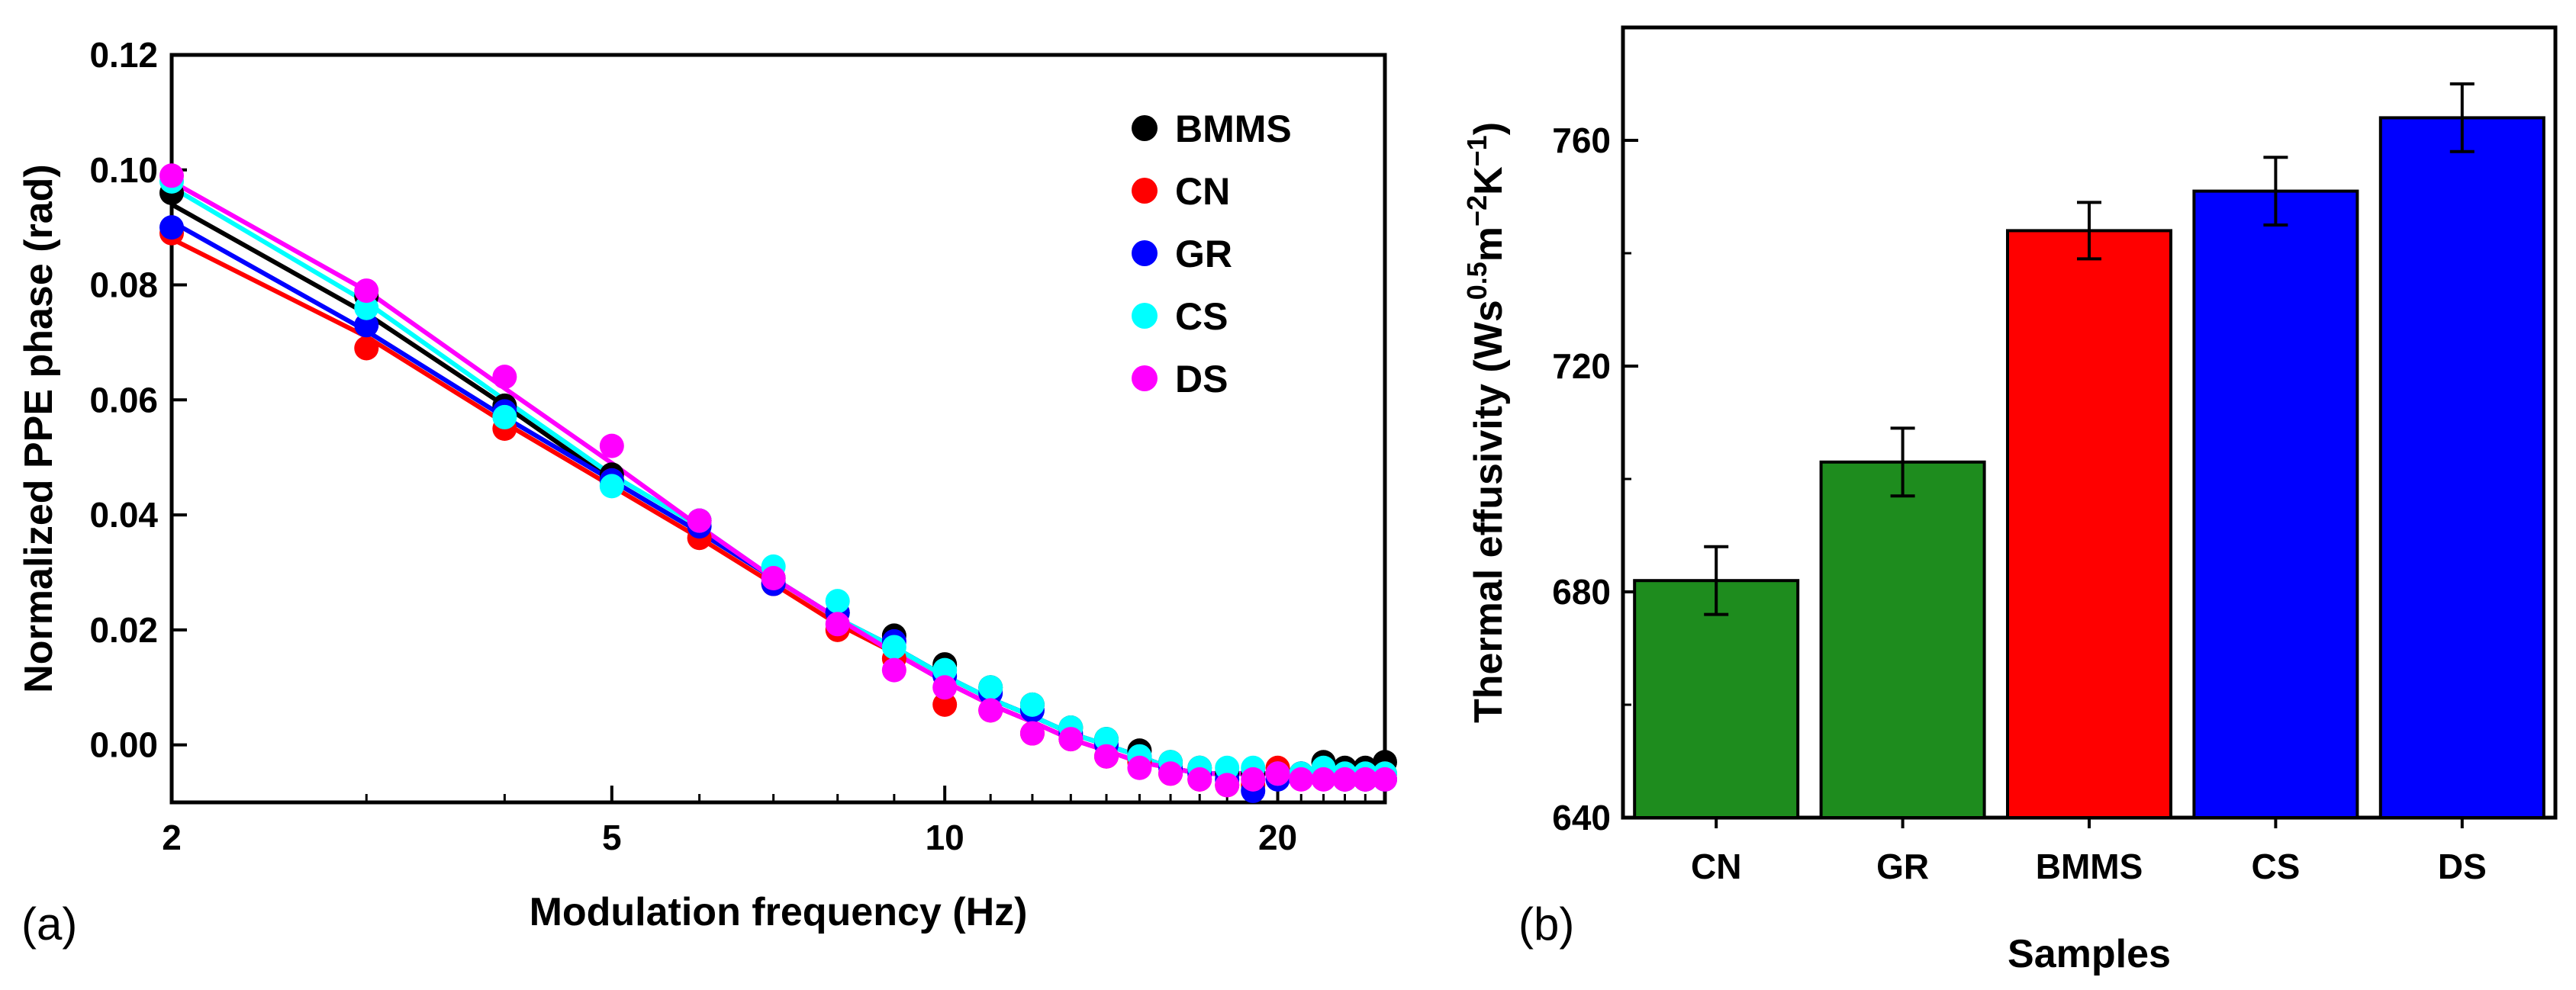 The height and width of the screenshot is (990, 2576). Describe the element at coordinates (2089, 866) in the screenshot. I see `x-tick-label-bmms: BMMS` at that location.